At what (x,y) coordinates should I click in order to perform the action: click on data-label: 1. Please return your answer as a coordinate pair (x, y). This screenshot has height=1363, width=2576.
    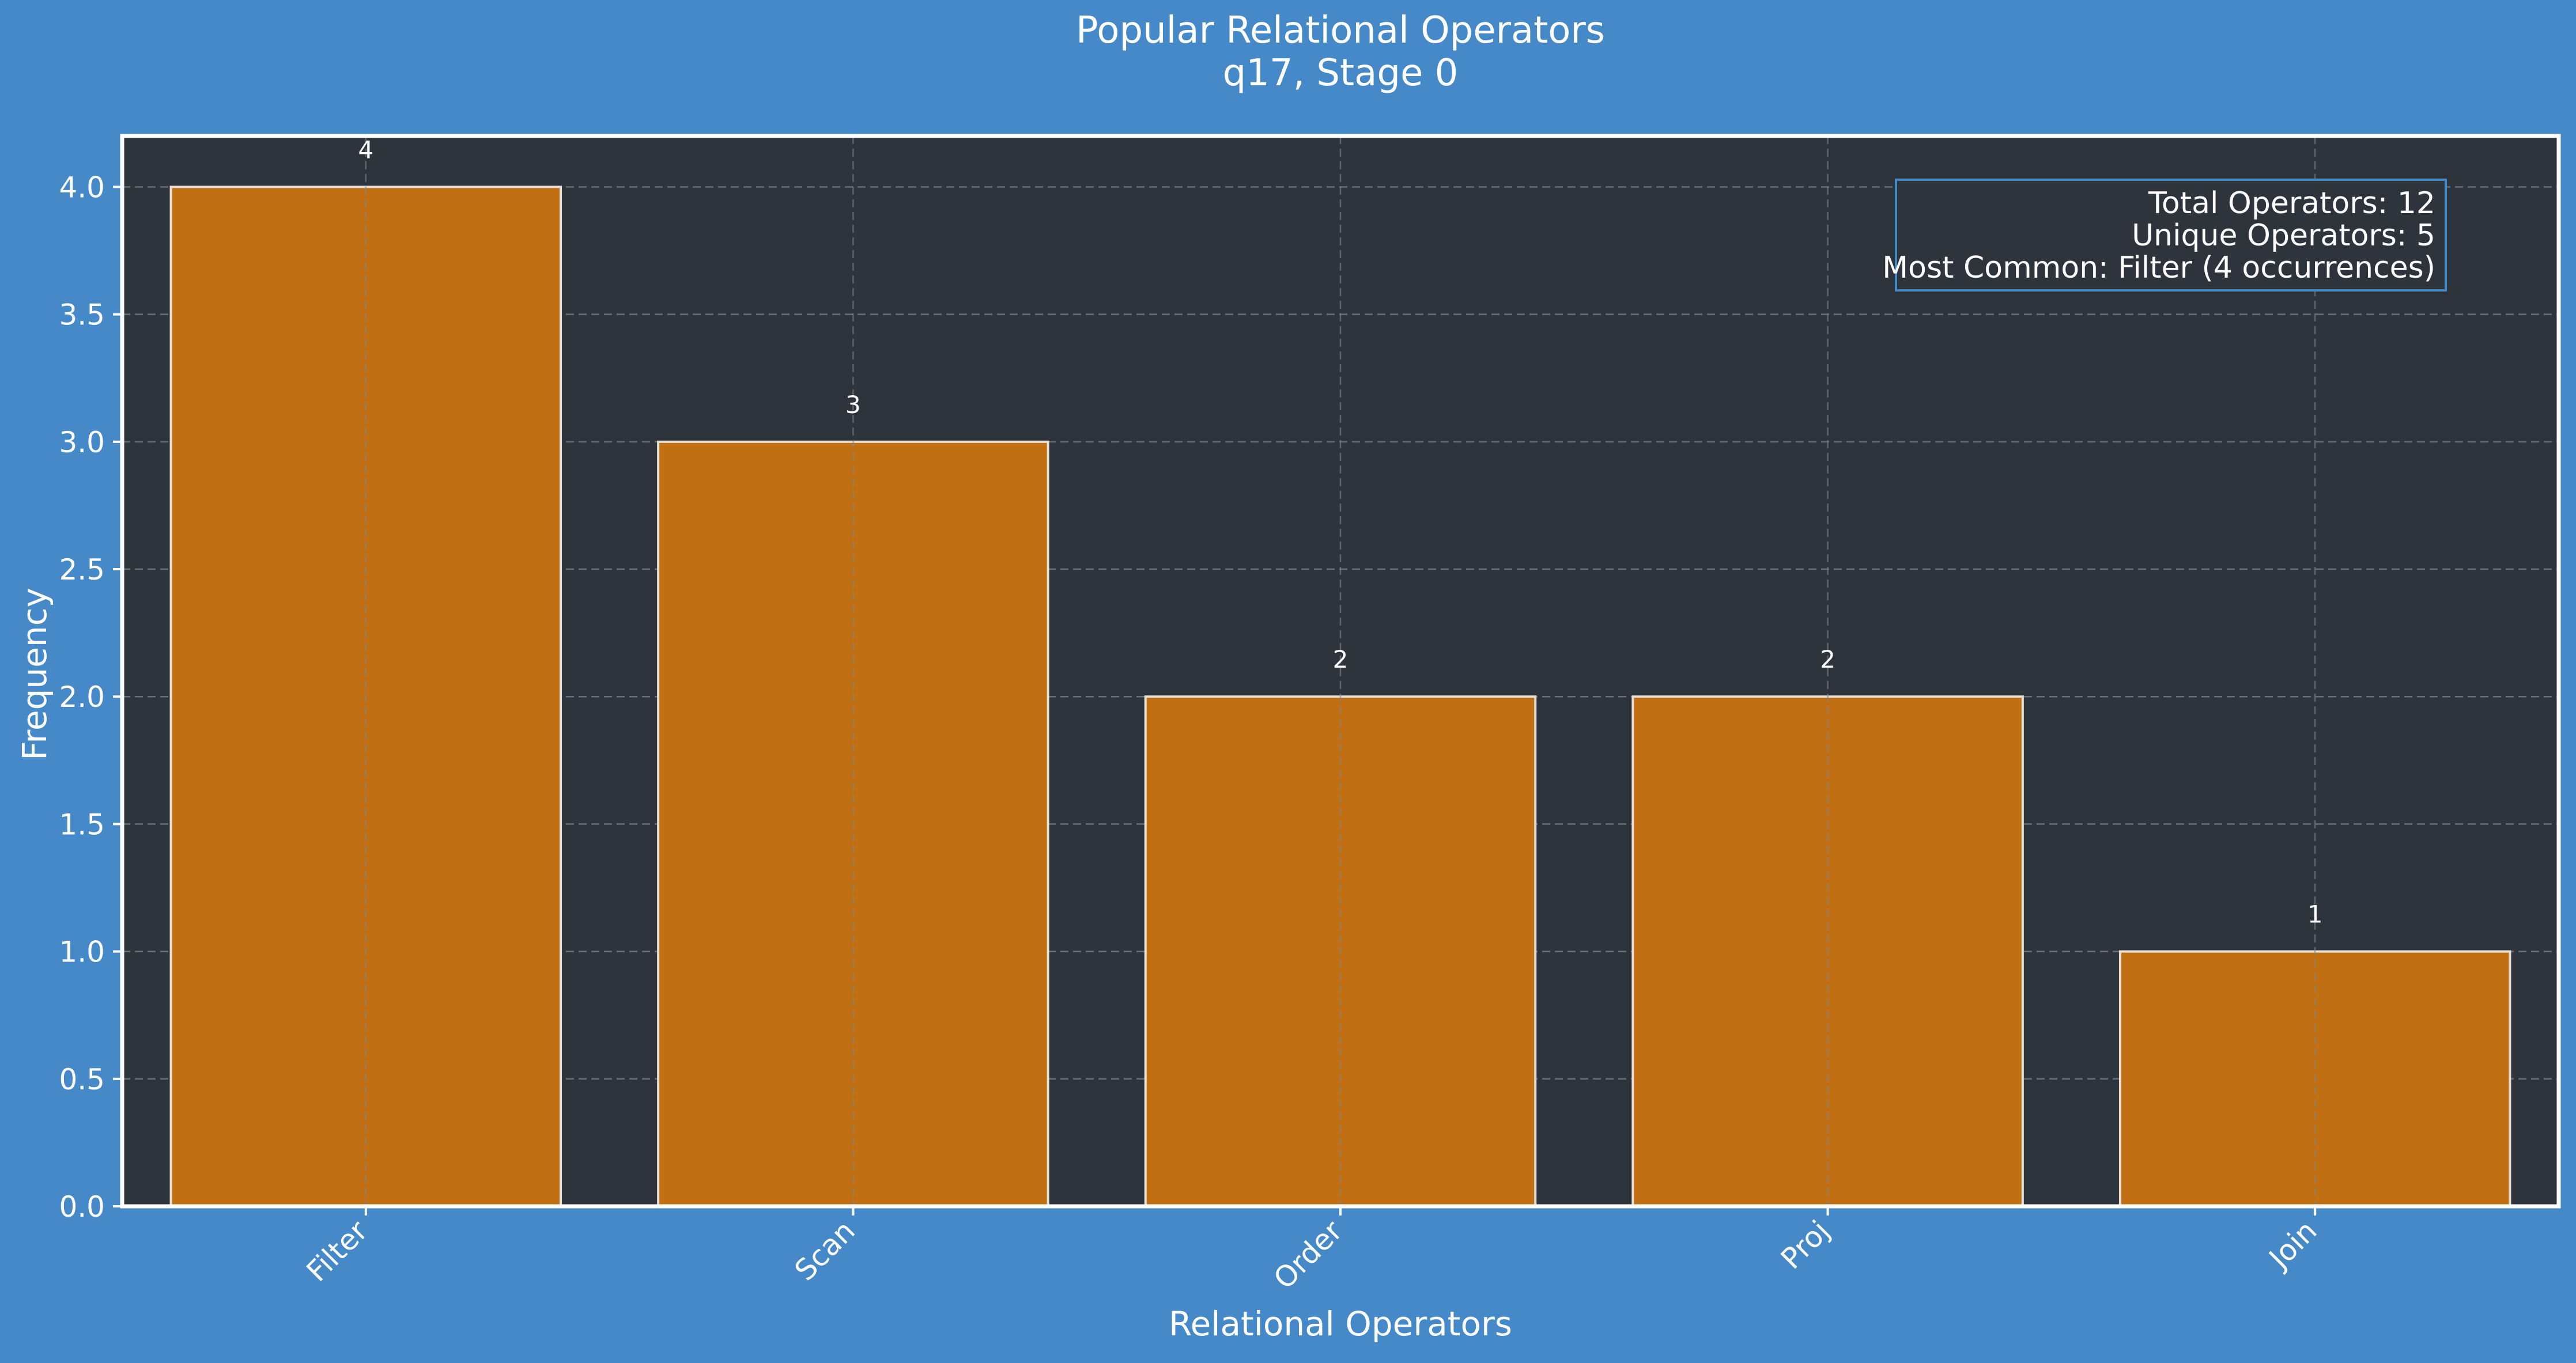
    Looking at the image, I should click on (2315, 914).